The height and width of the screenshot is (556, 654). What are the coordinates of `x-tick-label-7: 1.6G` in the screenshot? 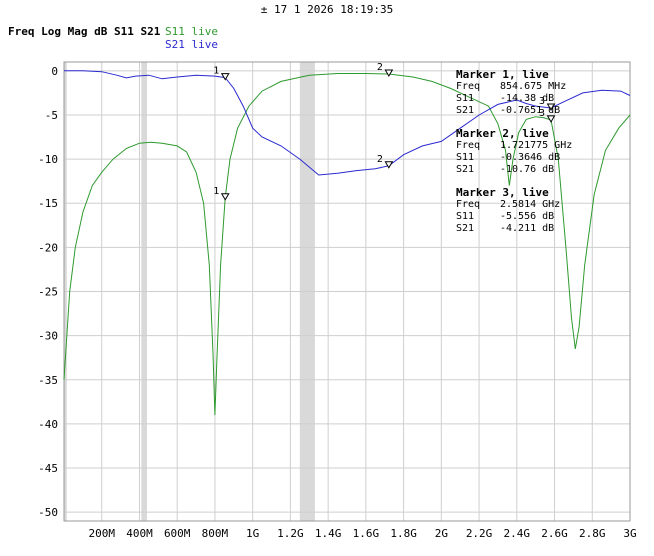 It's located at (366, 533).